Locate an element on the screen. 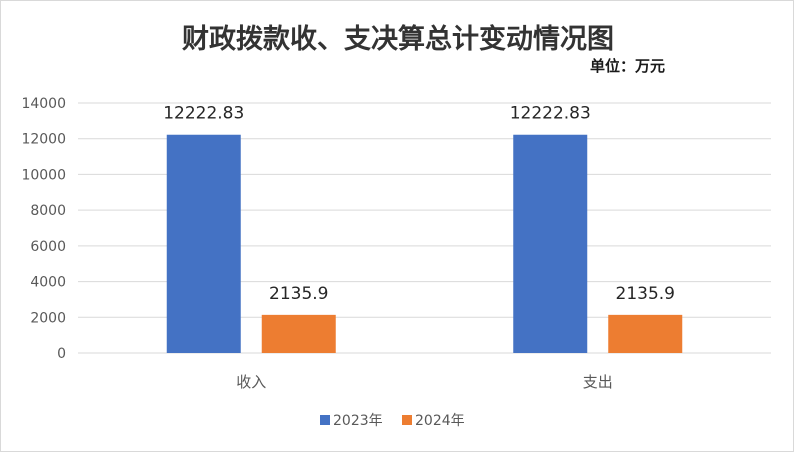  category-label: 收入 is located at coordinates (251, 382).